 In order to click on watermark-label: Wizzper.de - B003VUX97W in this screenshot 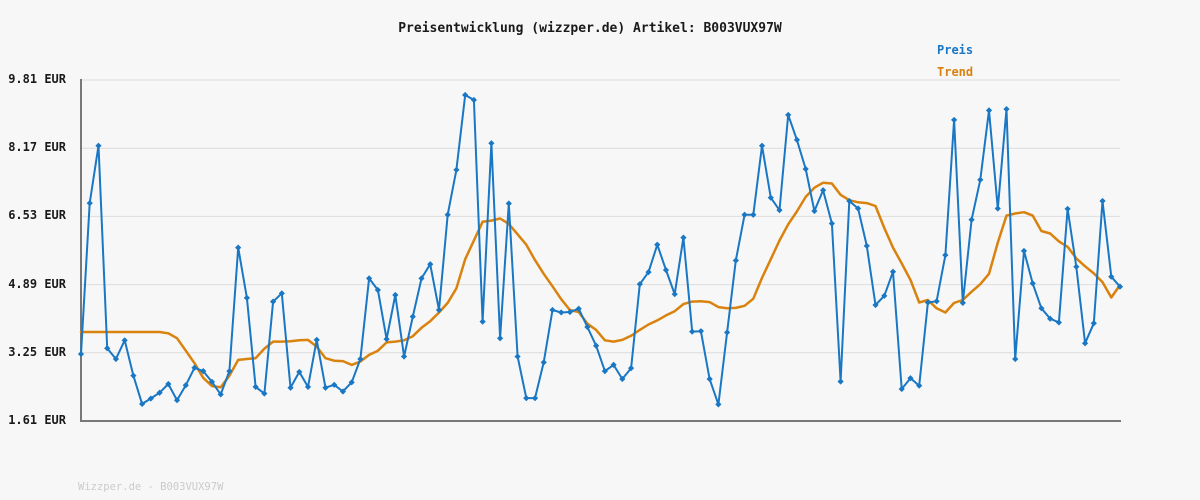, I will do `click(151, 487)`.